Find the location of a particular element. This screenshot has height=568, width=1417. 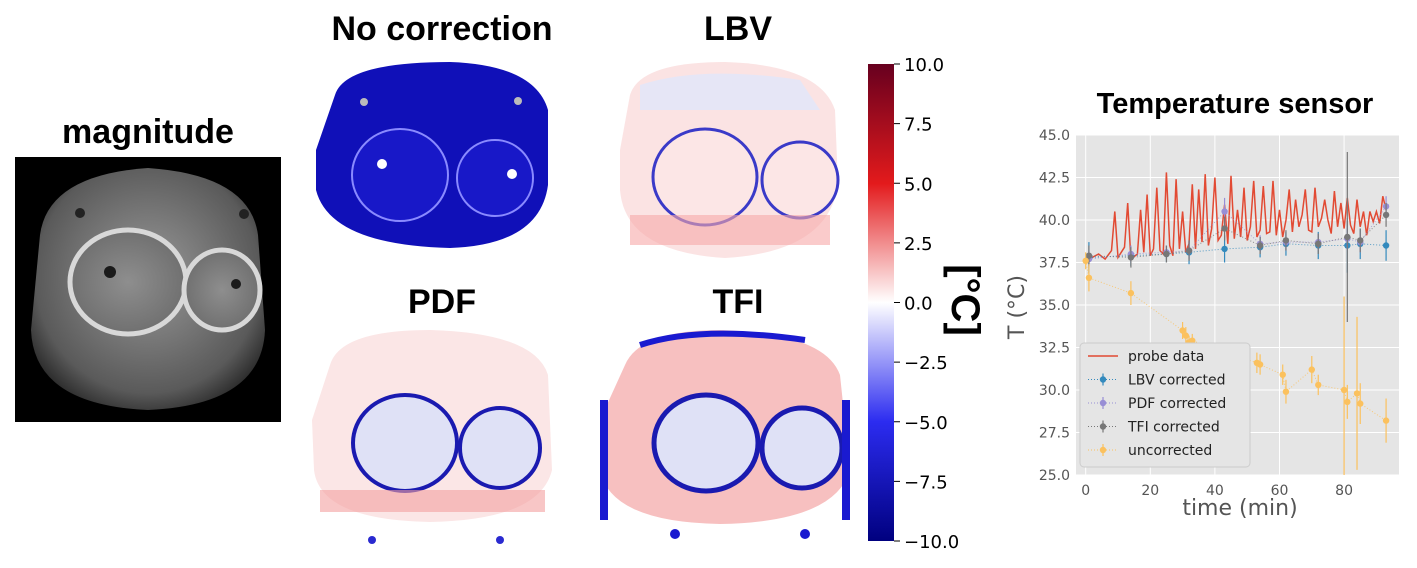

x-tick-label: 40 is located at coordinates (1215, 491).